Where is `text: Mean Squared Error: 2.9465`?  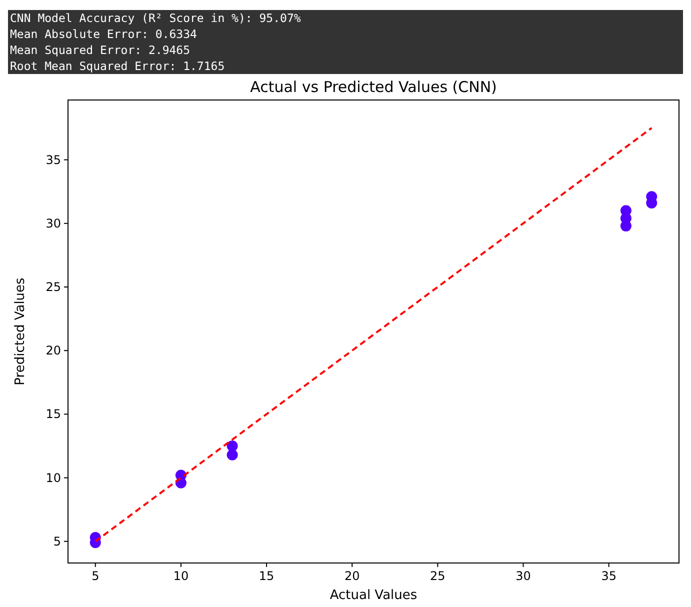 text: Mean Squared Error: 2.9465 is located at coordinates (100, 50).